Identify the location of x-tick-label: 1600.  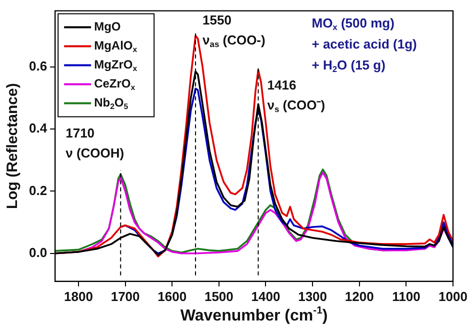
(172, 296).